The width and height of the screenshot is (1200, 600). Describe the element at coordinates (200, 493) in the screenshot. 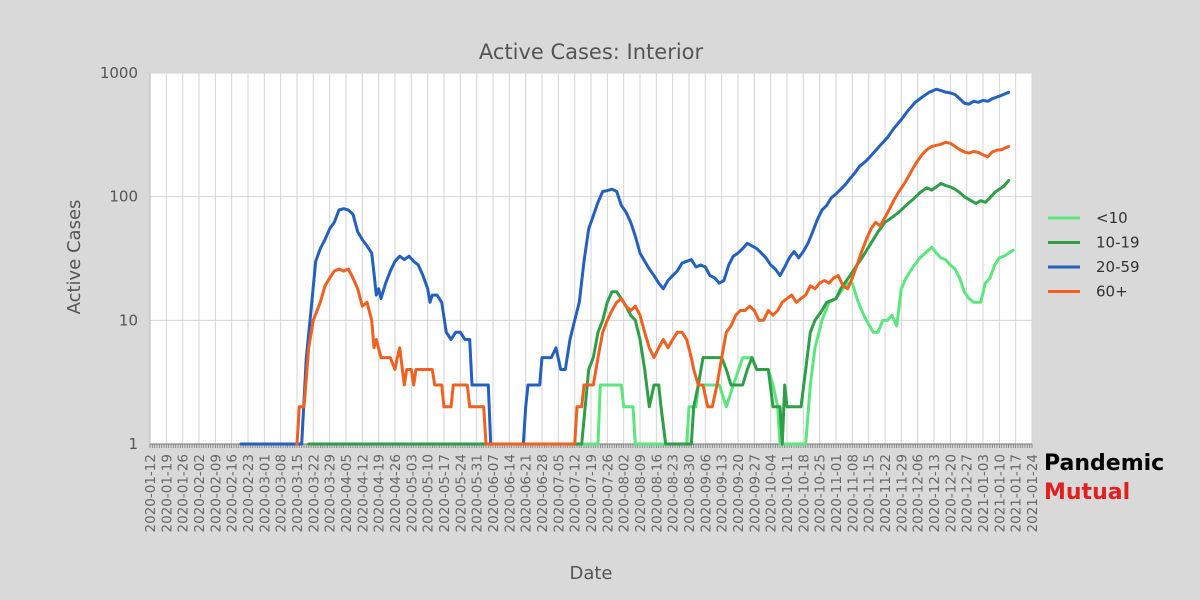

I see `x-tick-label: 2020-02-02` at that location.